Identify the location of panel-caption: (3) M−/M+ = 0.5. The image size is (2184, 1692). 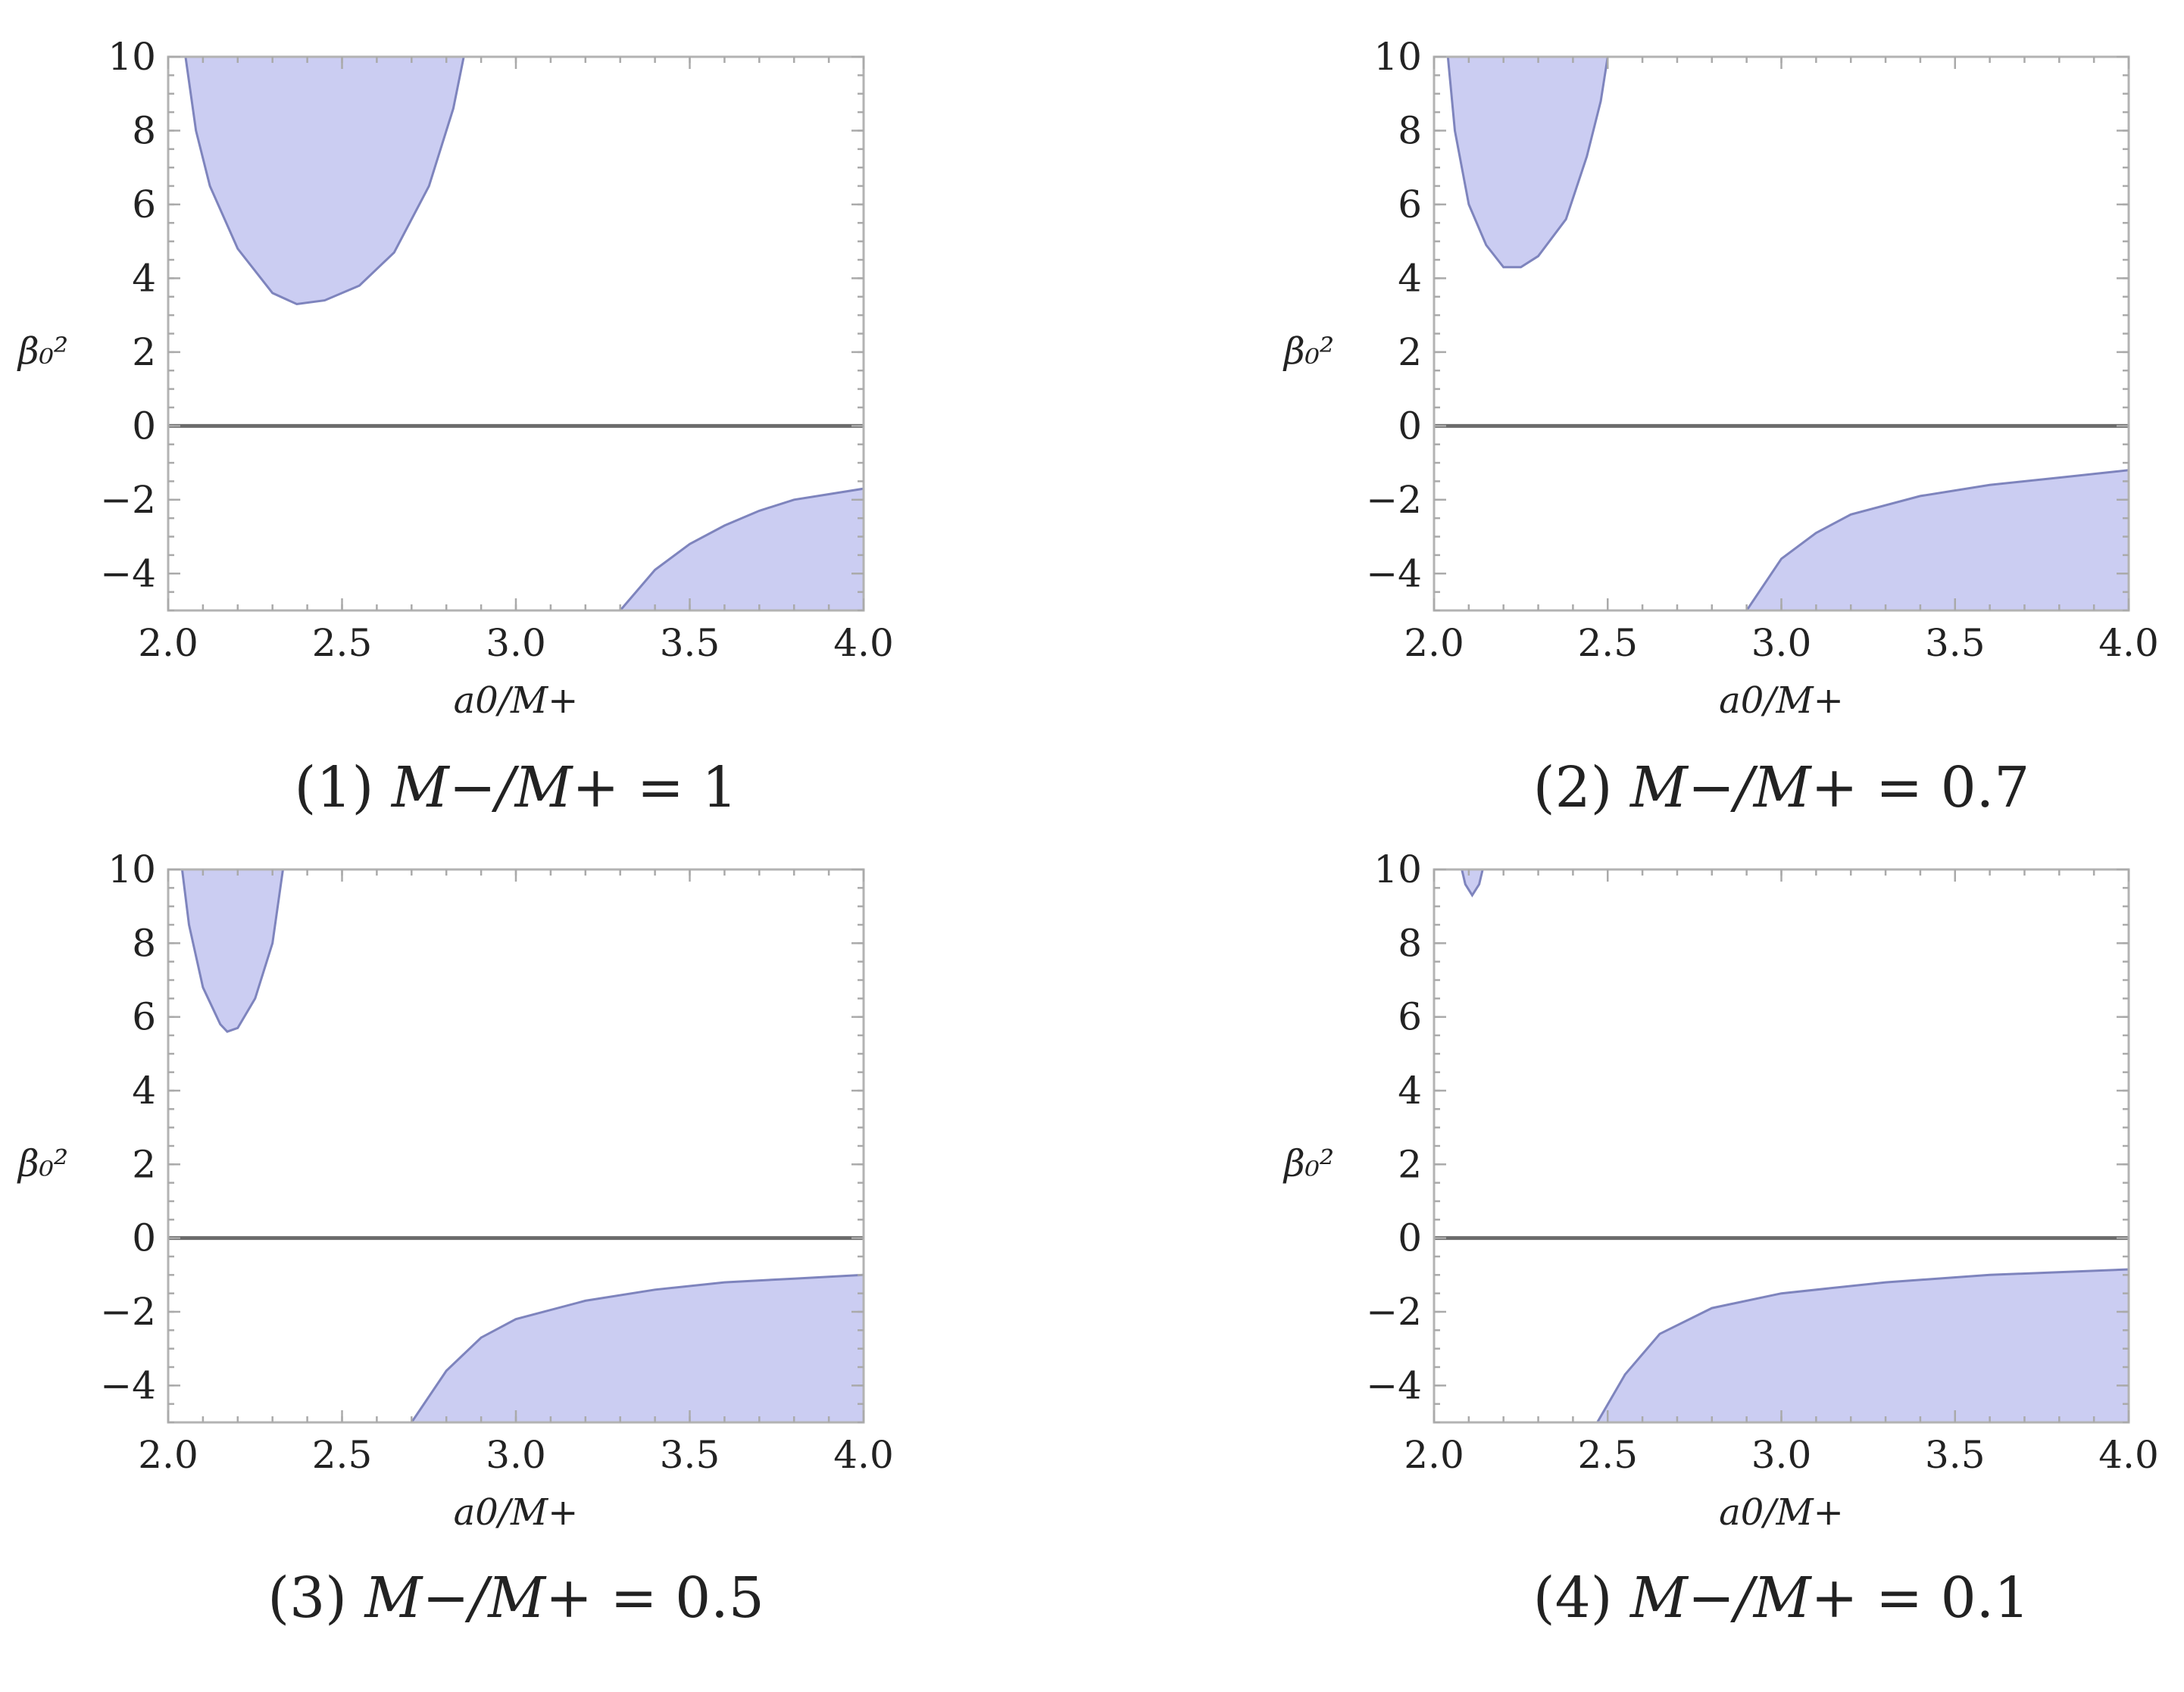
(515, 1598).